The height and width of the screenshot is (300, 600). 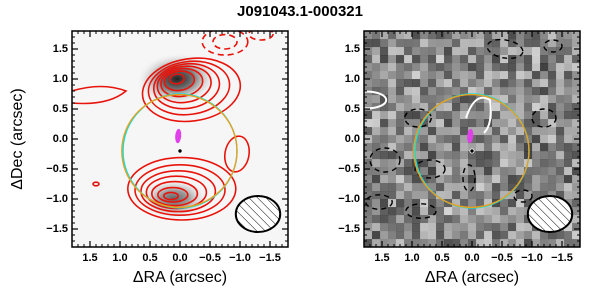 I want to click on source-marker, so click(x=470, y=136).